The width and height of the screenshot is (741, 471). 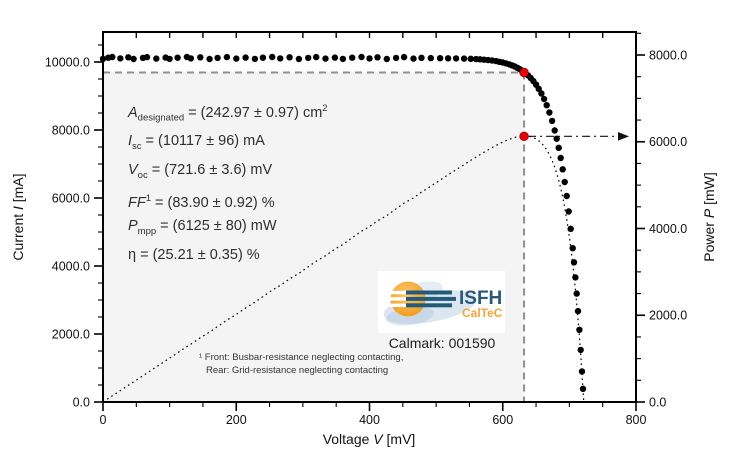 I want to click on y-axis-left-title: Current I [mA], so click(x=18, y=216).